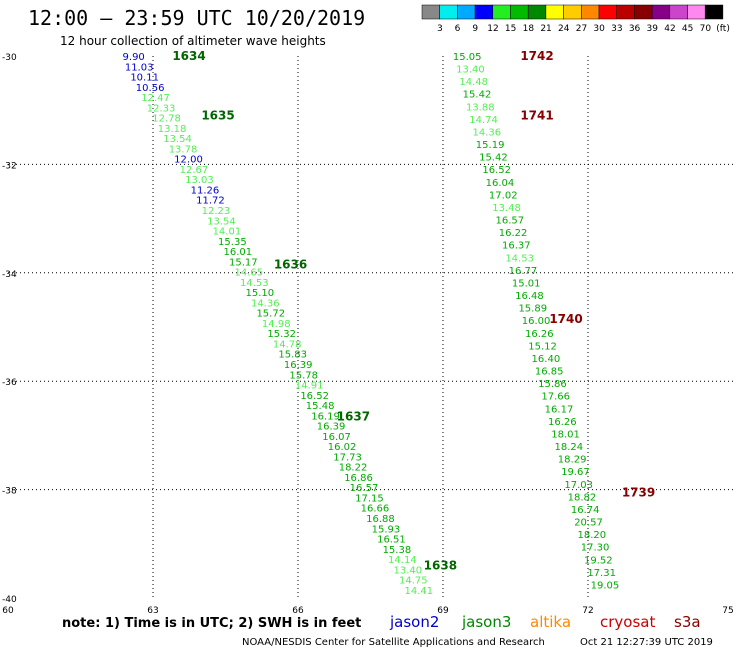 The height and width of the screenshot is (650, 740). I want to click on wave-height-point: 13.03, so click(199, 180).